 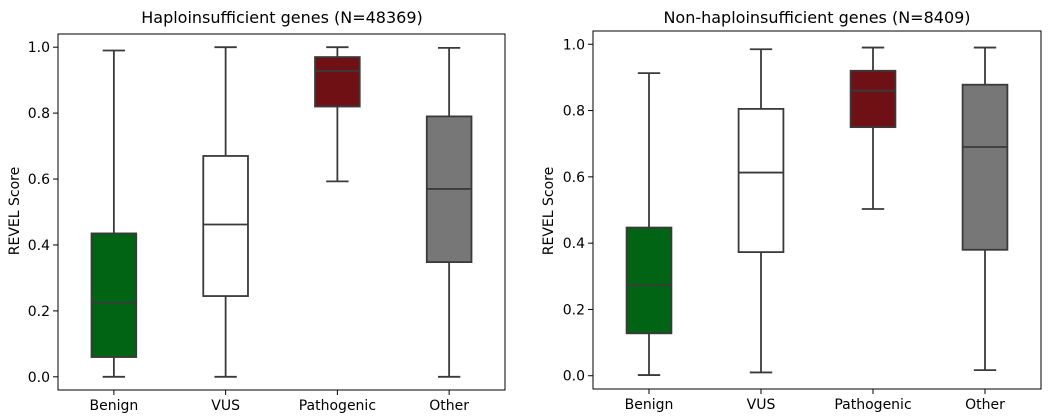 I want to click on chart-title: Non-haploinsufficient genes (N=8409), so click(x=816, y=17).